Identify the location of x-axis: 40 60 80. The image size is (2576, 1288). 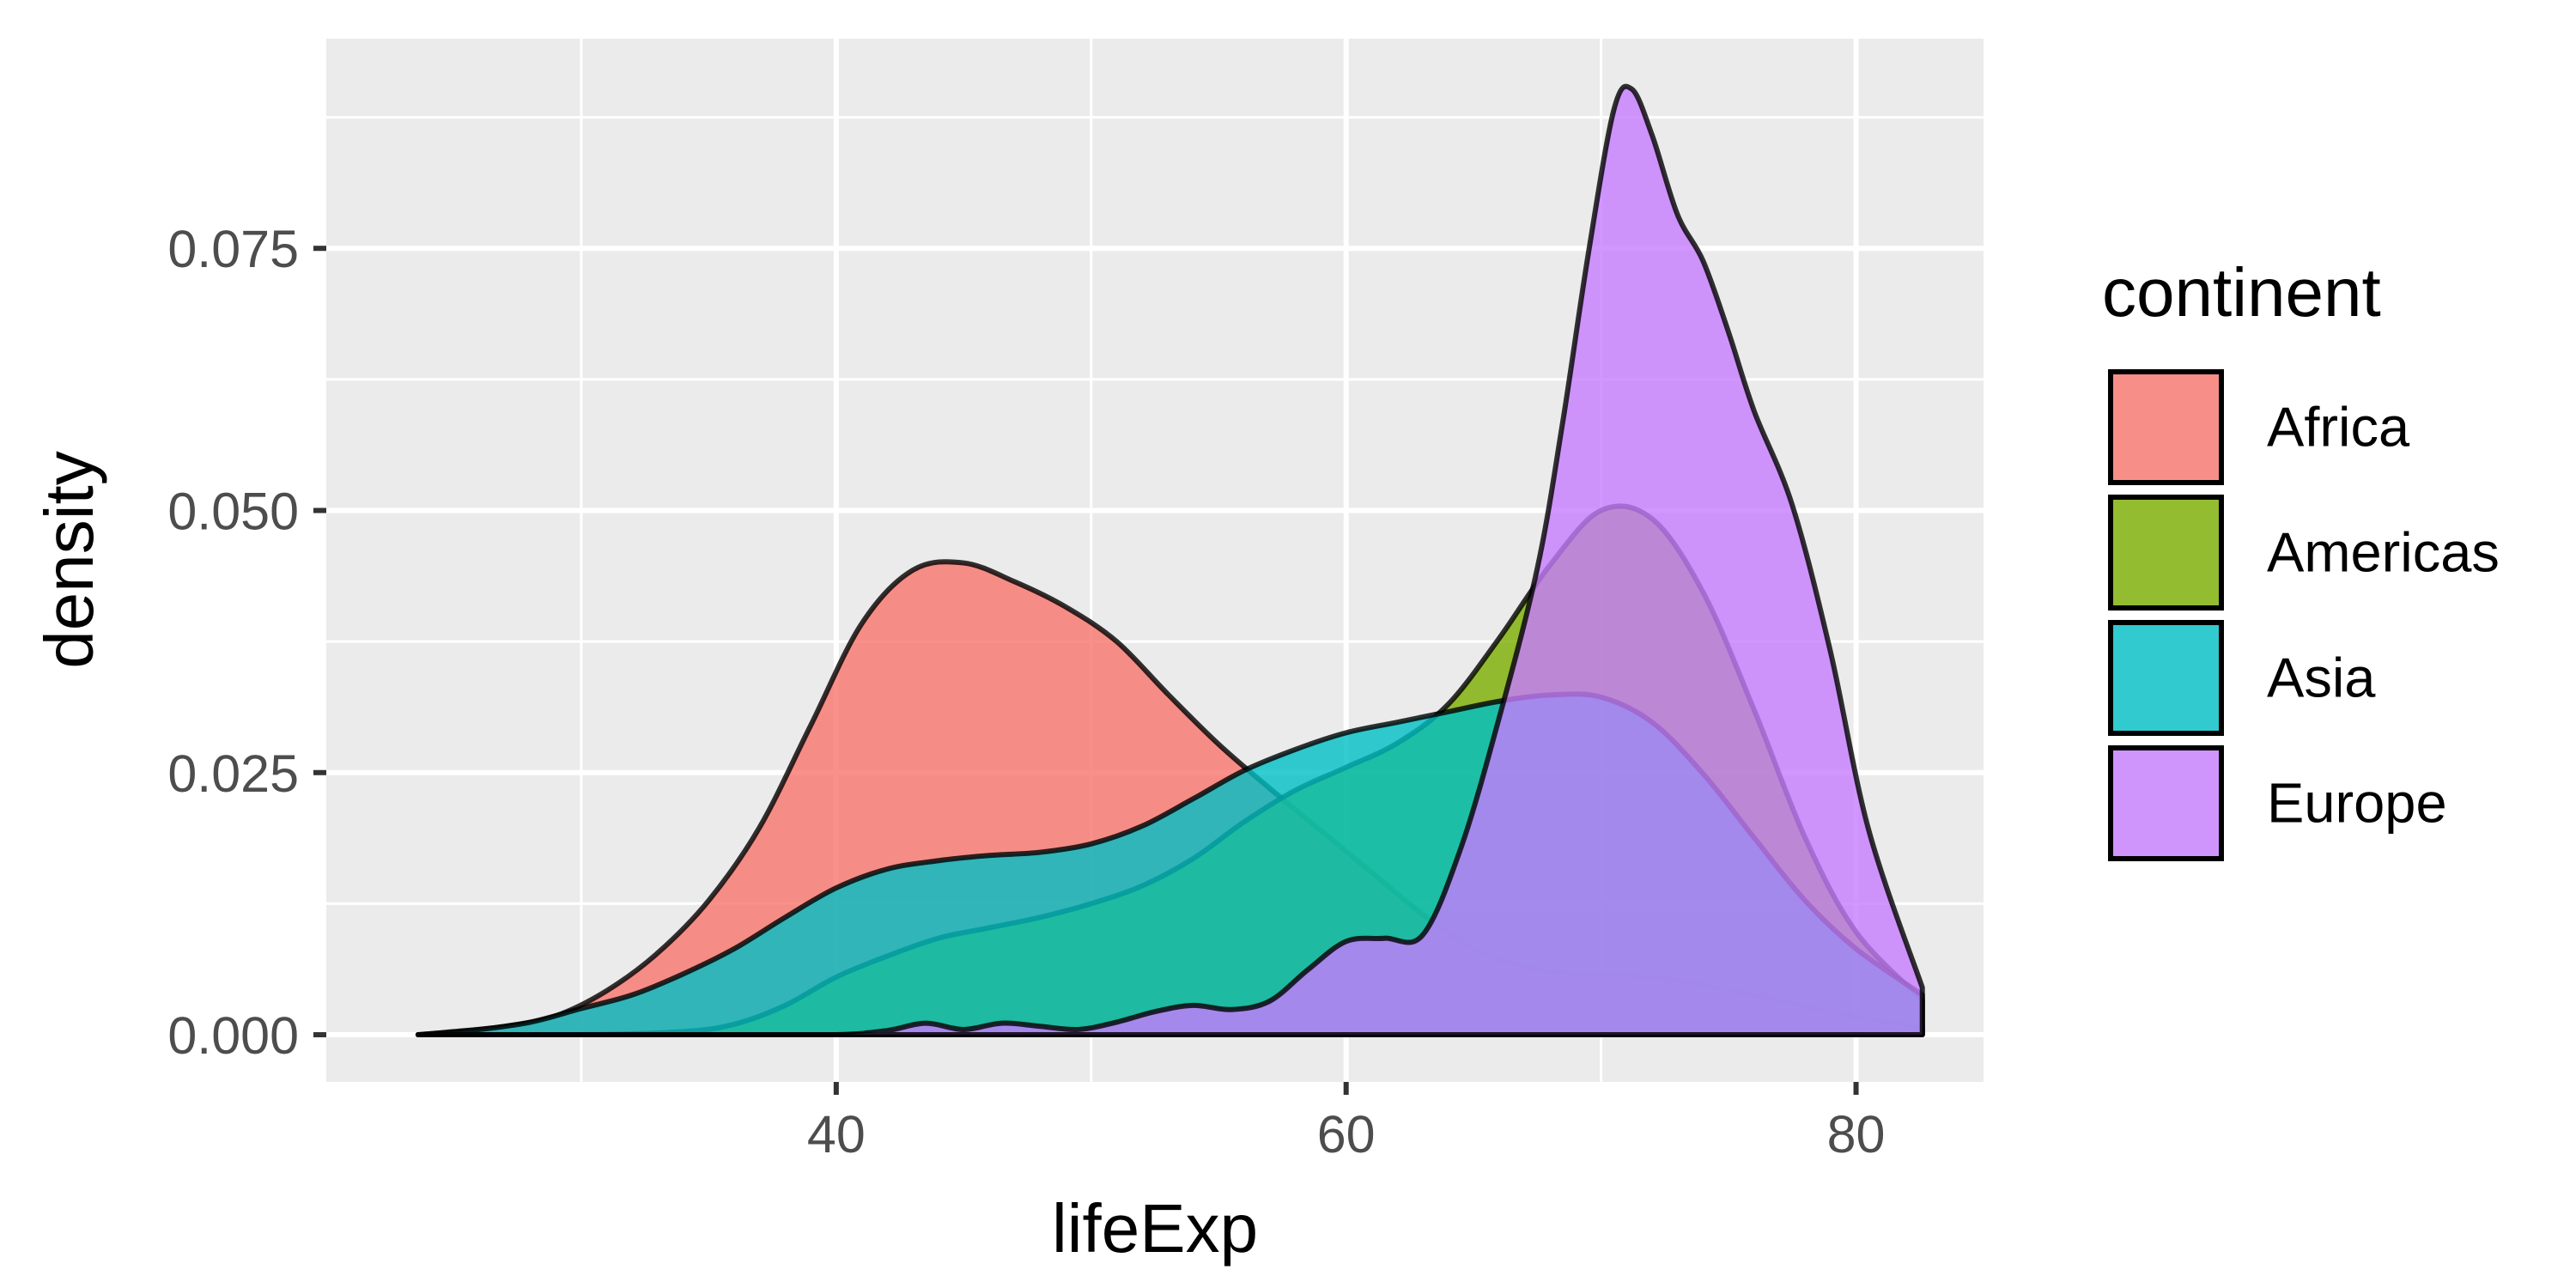
(1346, 1122).